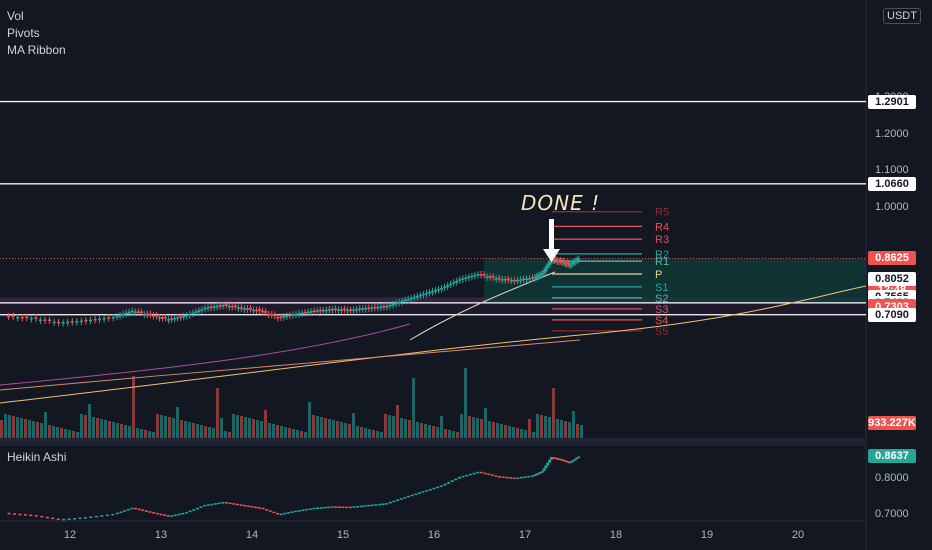  I want to click on done-annotation: DONE !, so click(561, 203).